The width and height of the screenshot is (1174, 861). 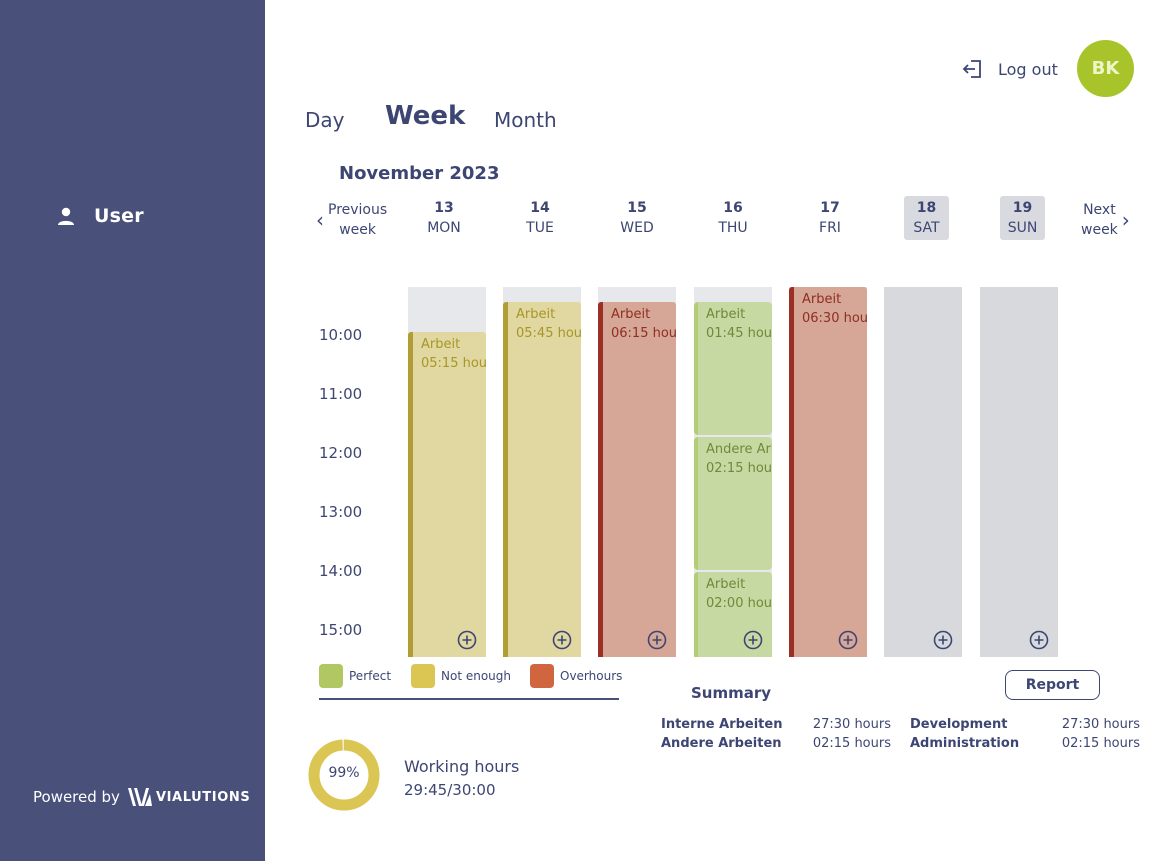 What do you see at coordinates (923, 472) in the screenshot?
I see `day-column-sat` at bounding box center [923, 472].